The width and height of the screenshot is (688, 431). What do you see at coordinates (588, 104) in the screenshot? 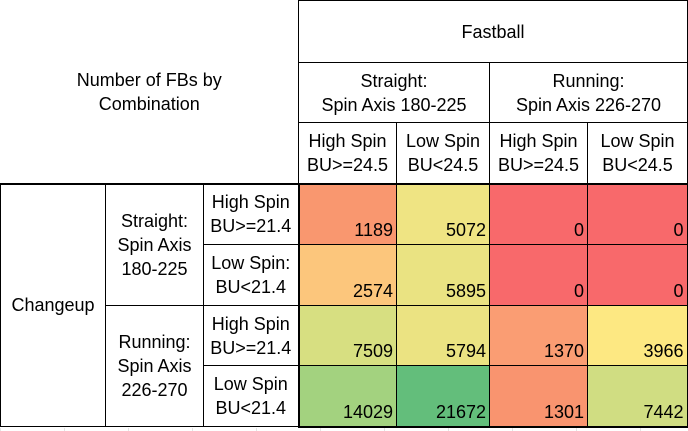
I see `fb-group-running-line2: Spin Axis 226-270` at bounding box center [588, 104].